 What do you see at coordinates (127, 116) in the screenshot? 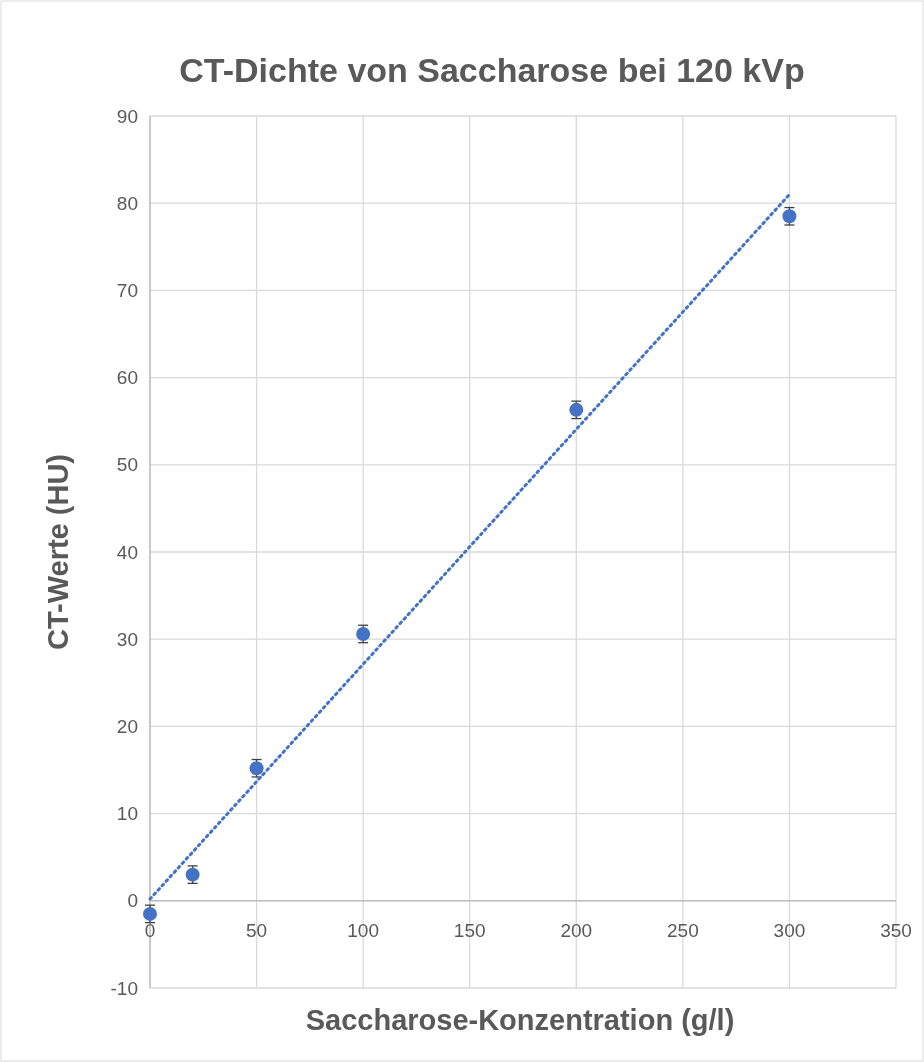
I see `y-tick-label: 90` at bounding box center [127, 116].